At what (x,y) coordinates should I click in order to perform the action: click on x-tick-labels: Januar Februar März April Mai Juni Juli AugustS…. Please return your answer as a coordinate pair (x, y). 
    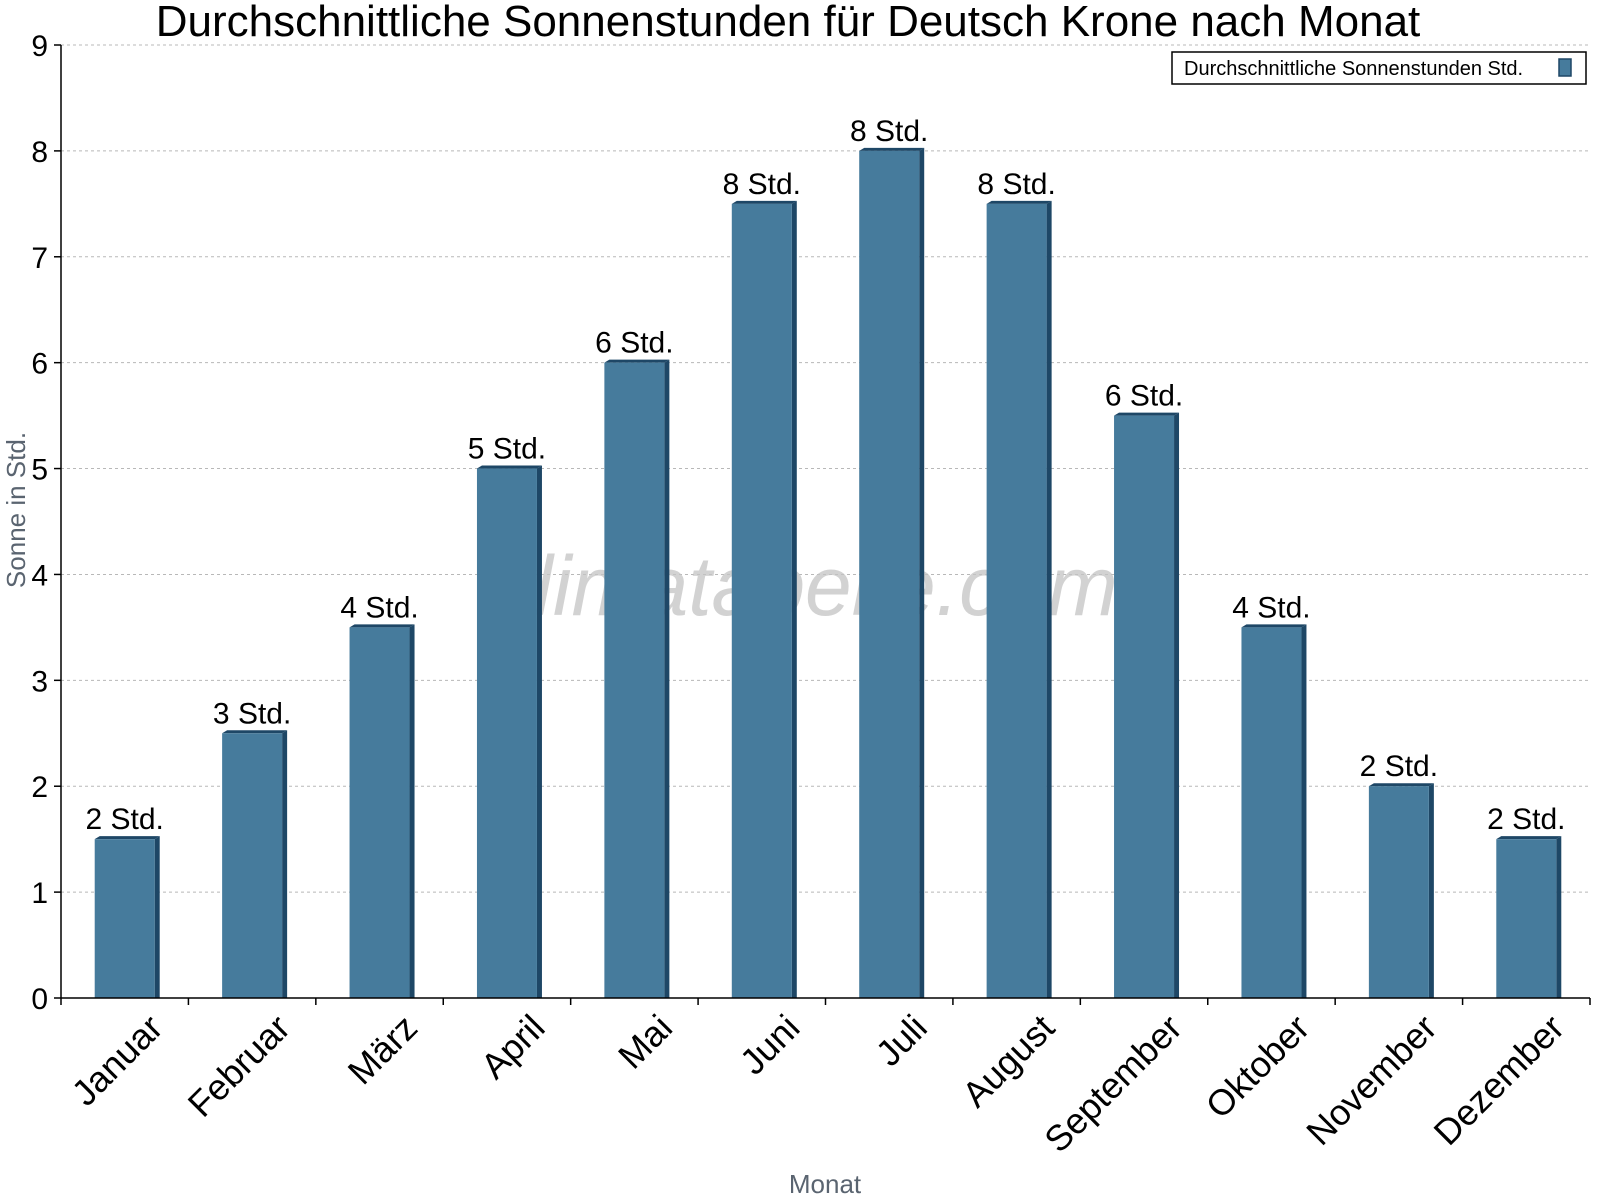
    Looking at the image, I should click on (818, 1084).